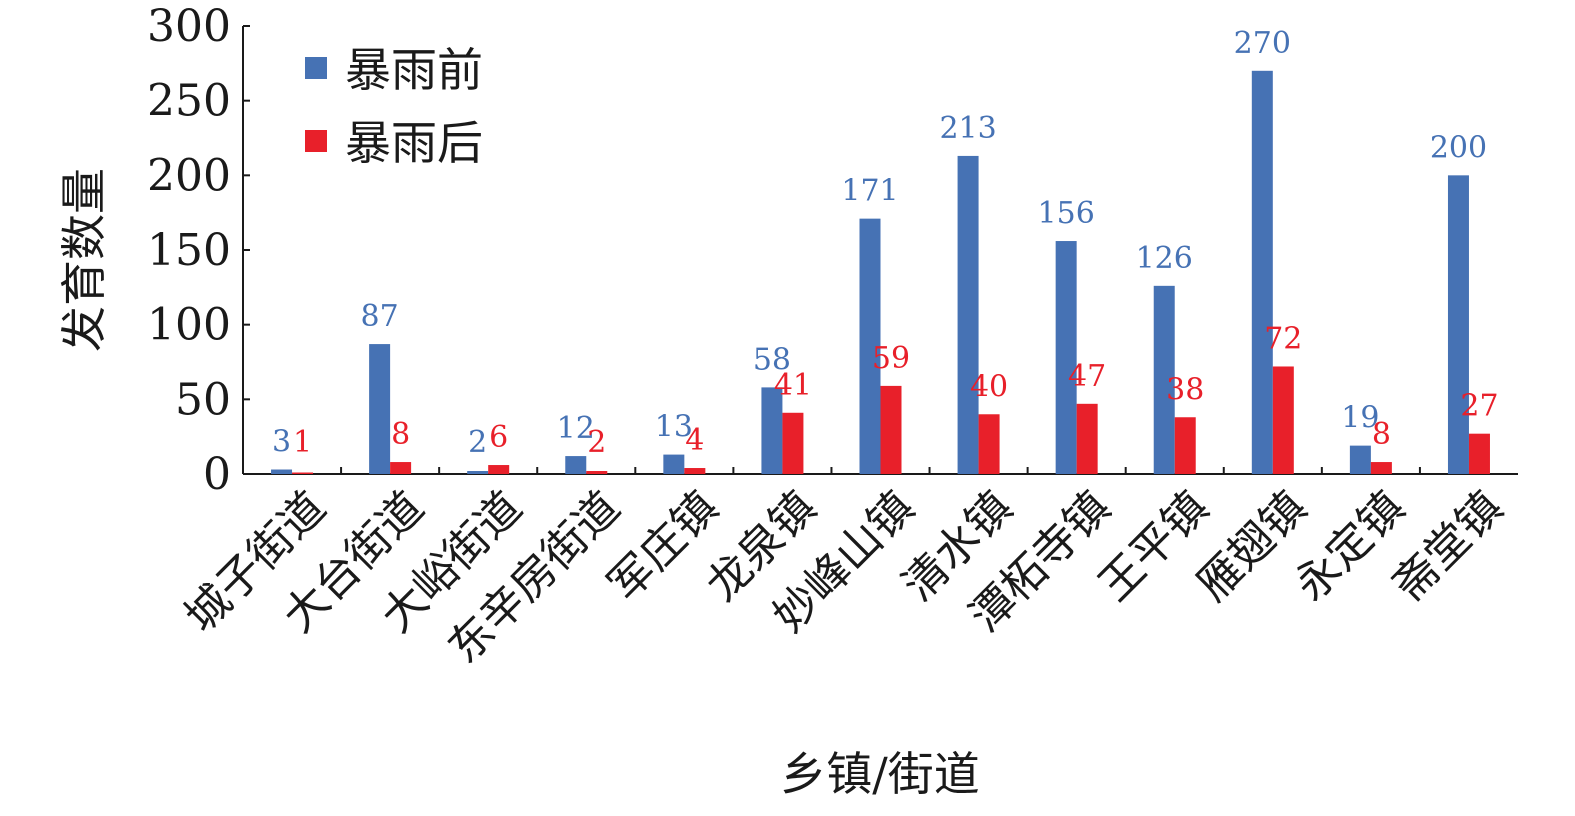 The height and width of the screenshot is (816, 1575). What do you see at coordinates (1087, 376) in the screenshot?
I see `data-label-after: 47` at bounding box center [1087, 376].